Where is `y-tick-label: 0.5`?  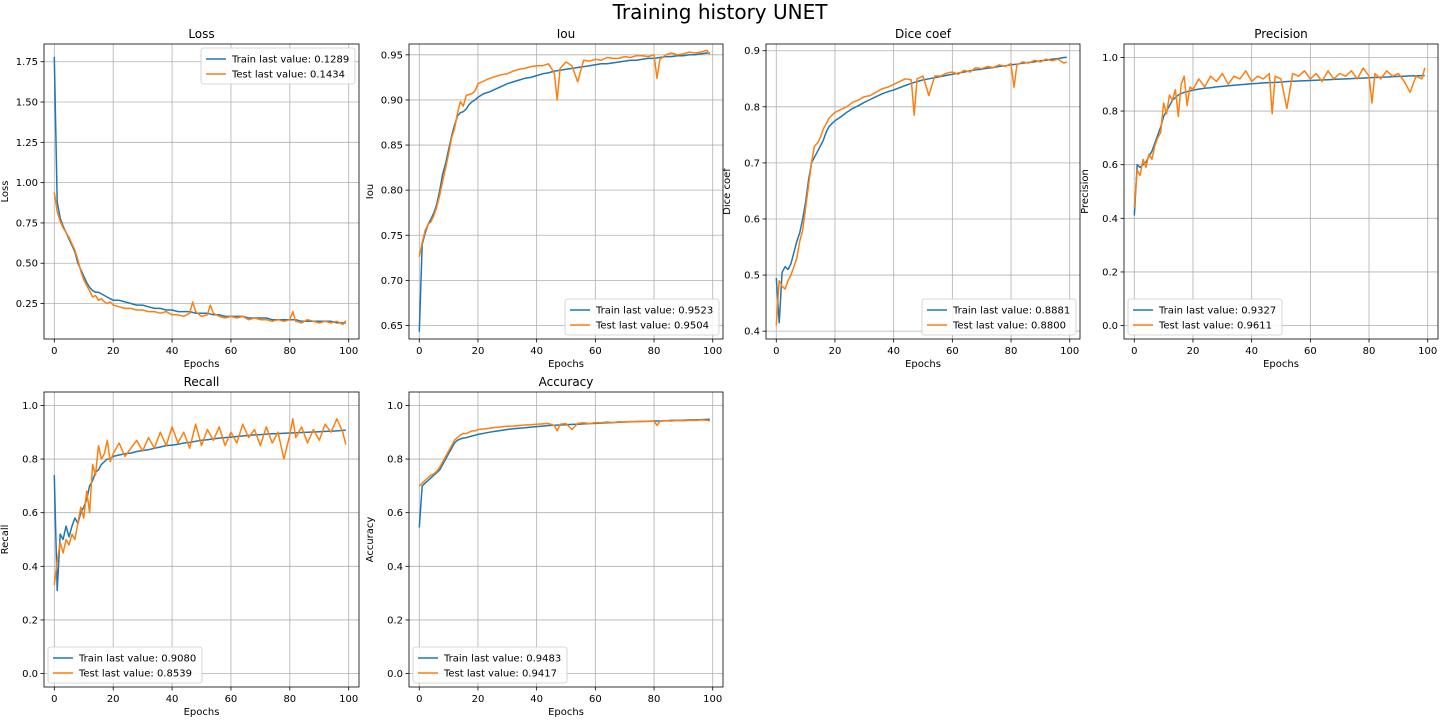 y-tick-label: 0.5 is located at coordinates (752, 276).